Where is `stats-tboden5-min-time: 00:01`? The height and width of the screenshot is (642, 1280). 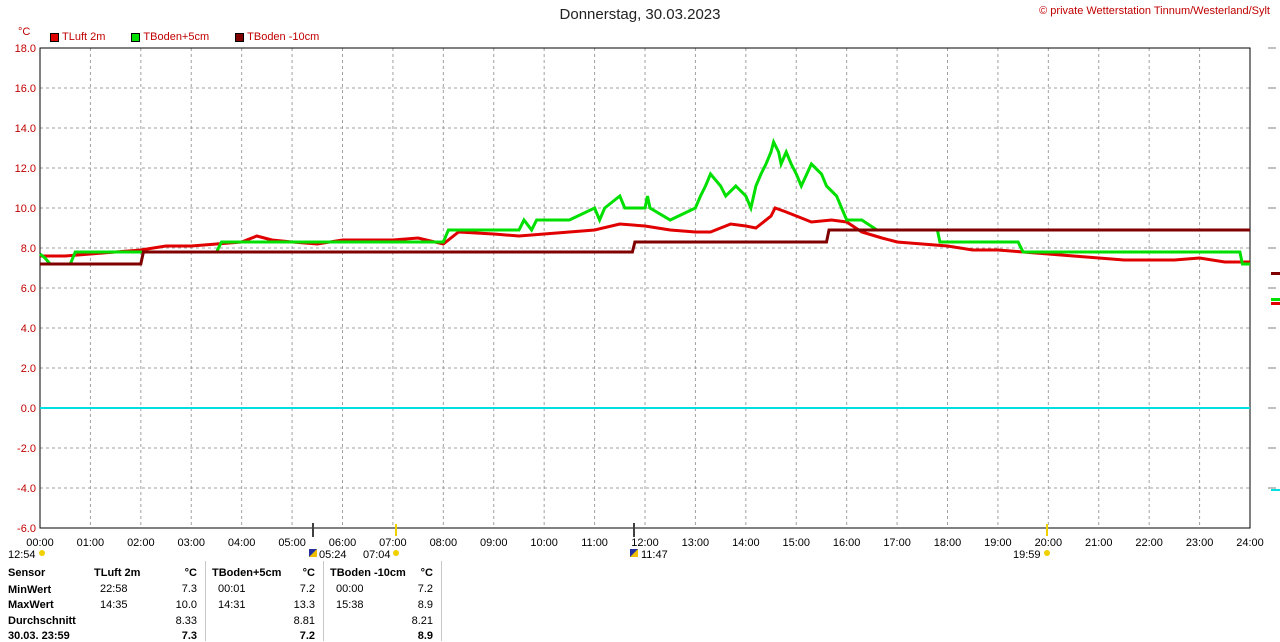
stats-tboden5-min-time: 00:01 is located at coordinates (232, 589).